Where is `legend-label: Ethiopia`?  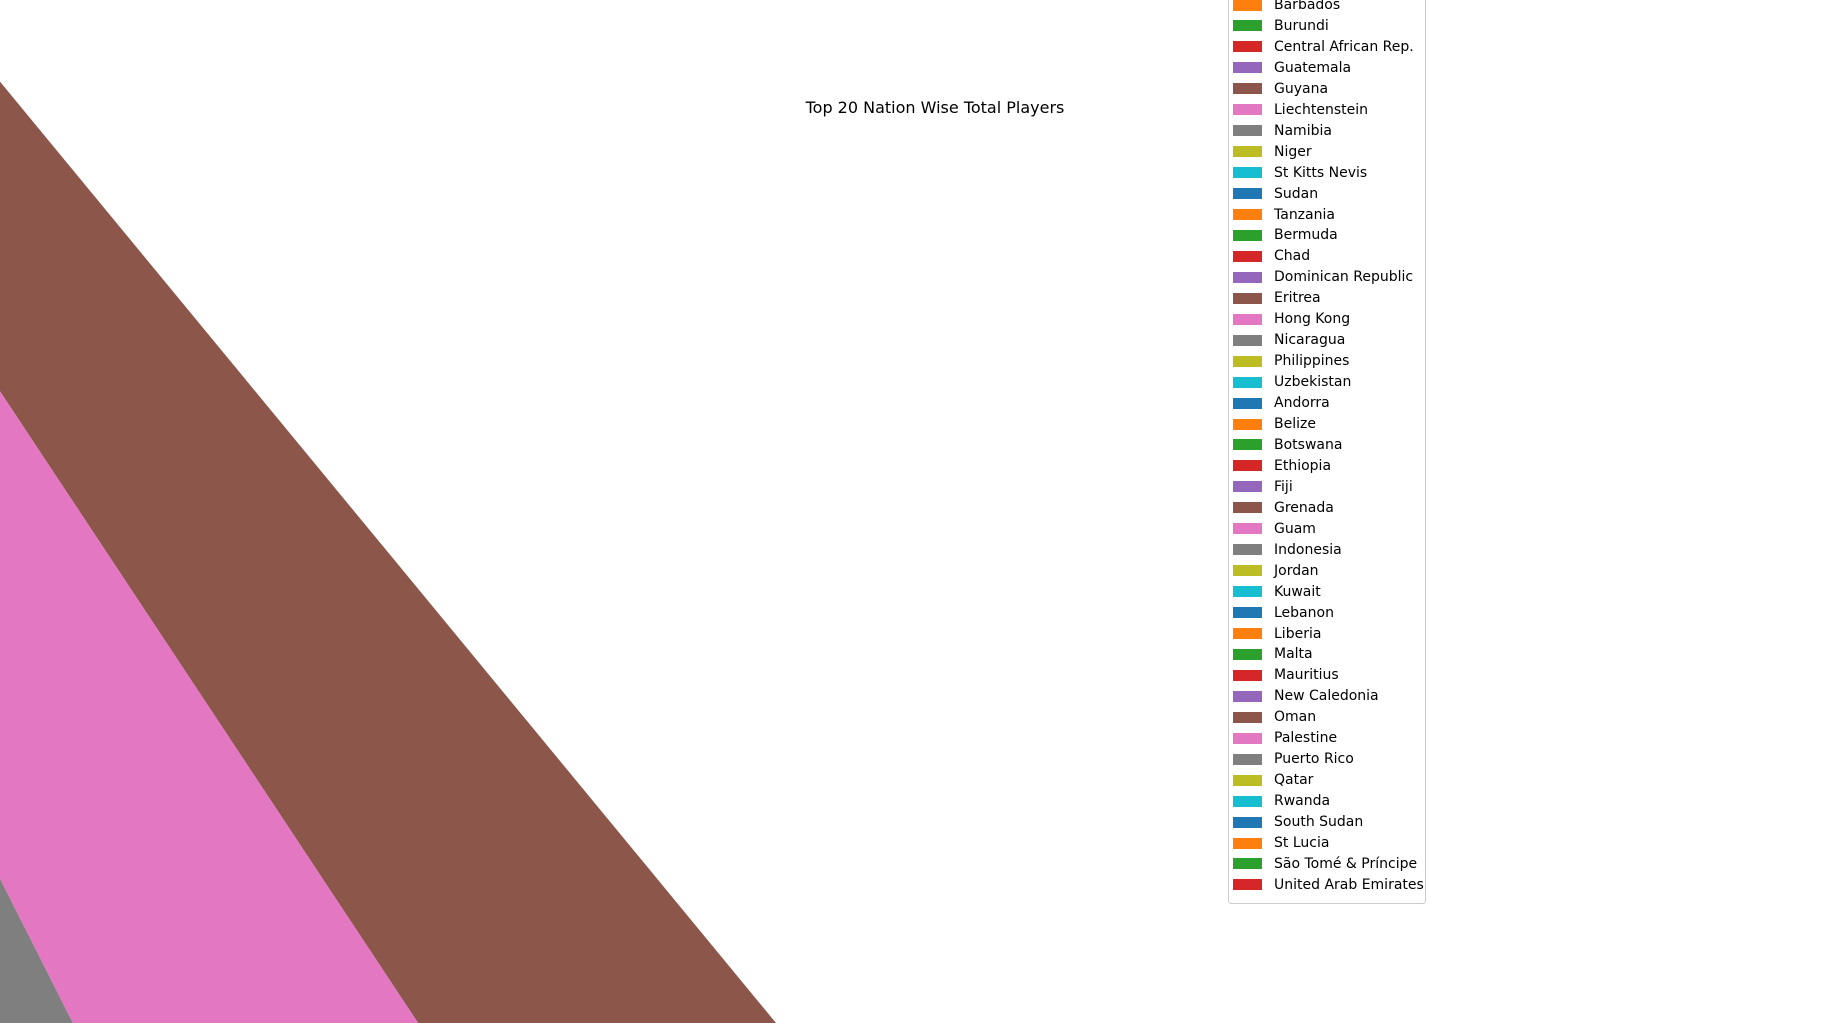 legend-label: Ethiopia is located at coordinates (1303, 465).